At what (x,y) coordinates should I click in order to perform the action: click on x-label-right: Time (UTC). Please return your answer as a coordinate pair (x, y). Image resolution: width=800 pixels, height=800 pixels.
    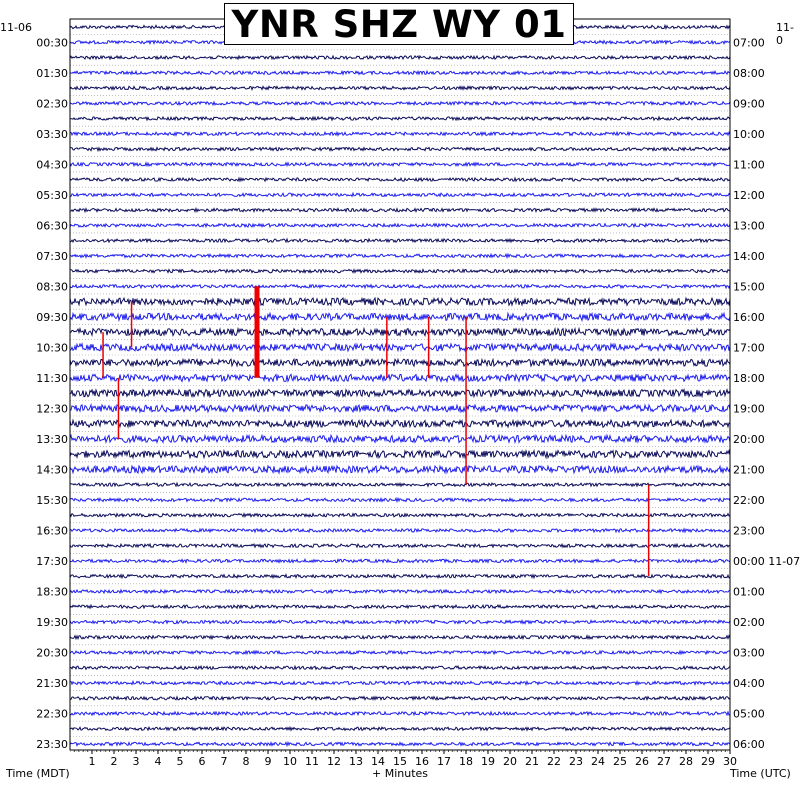
    Looking at the image, I should click on (760, 773).